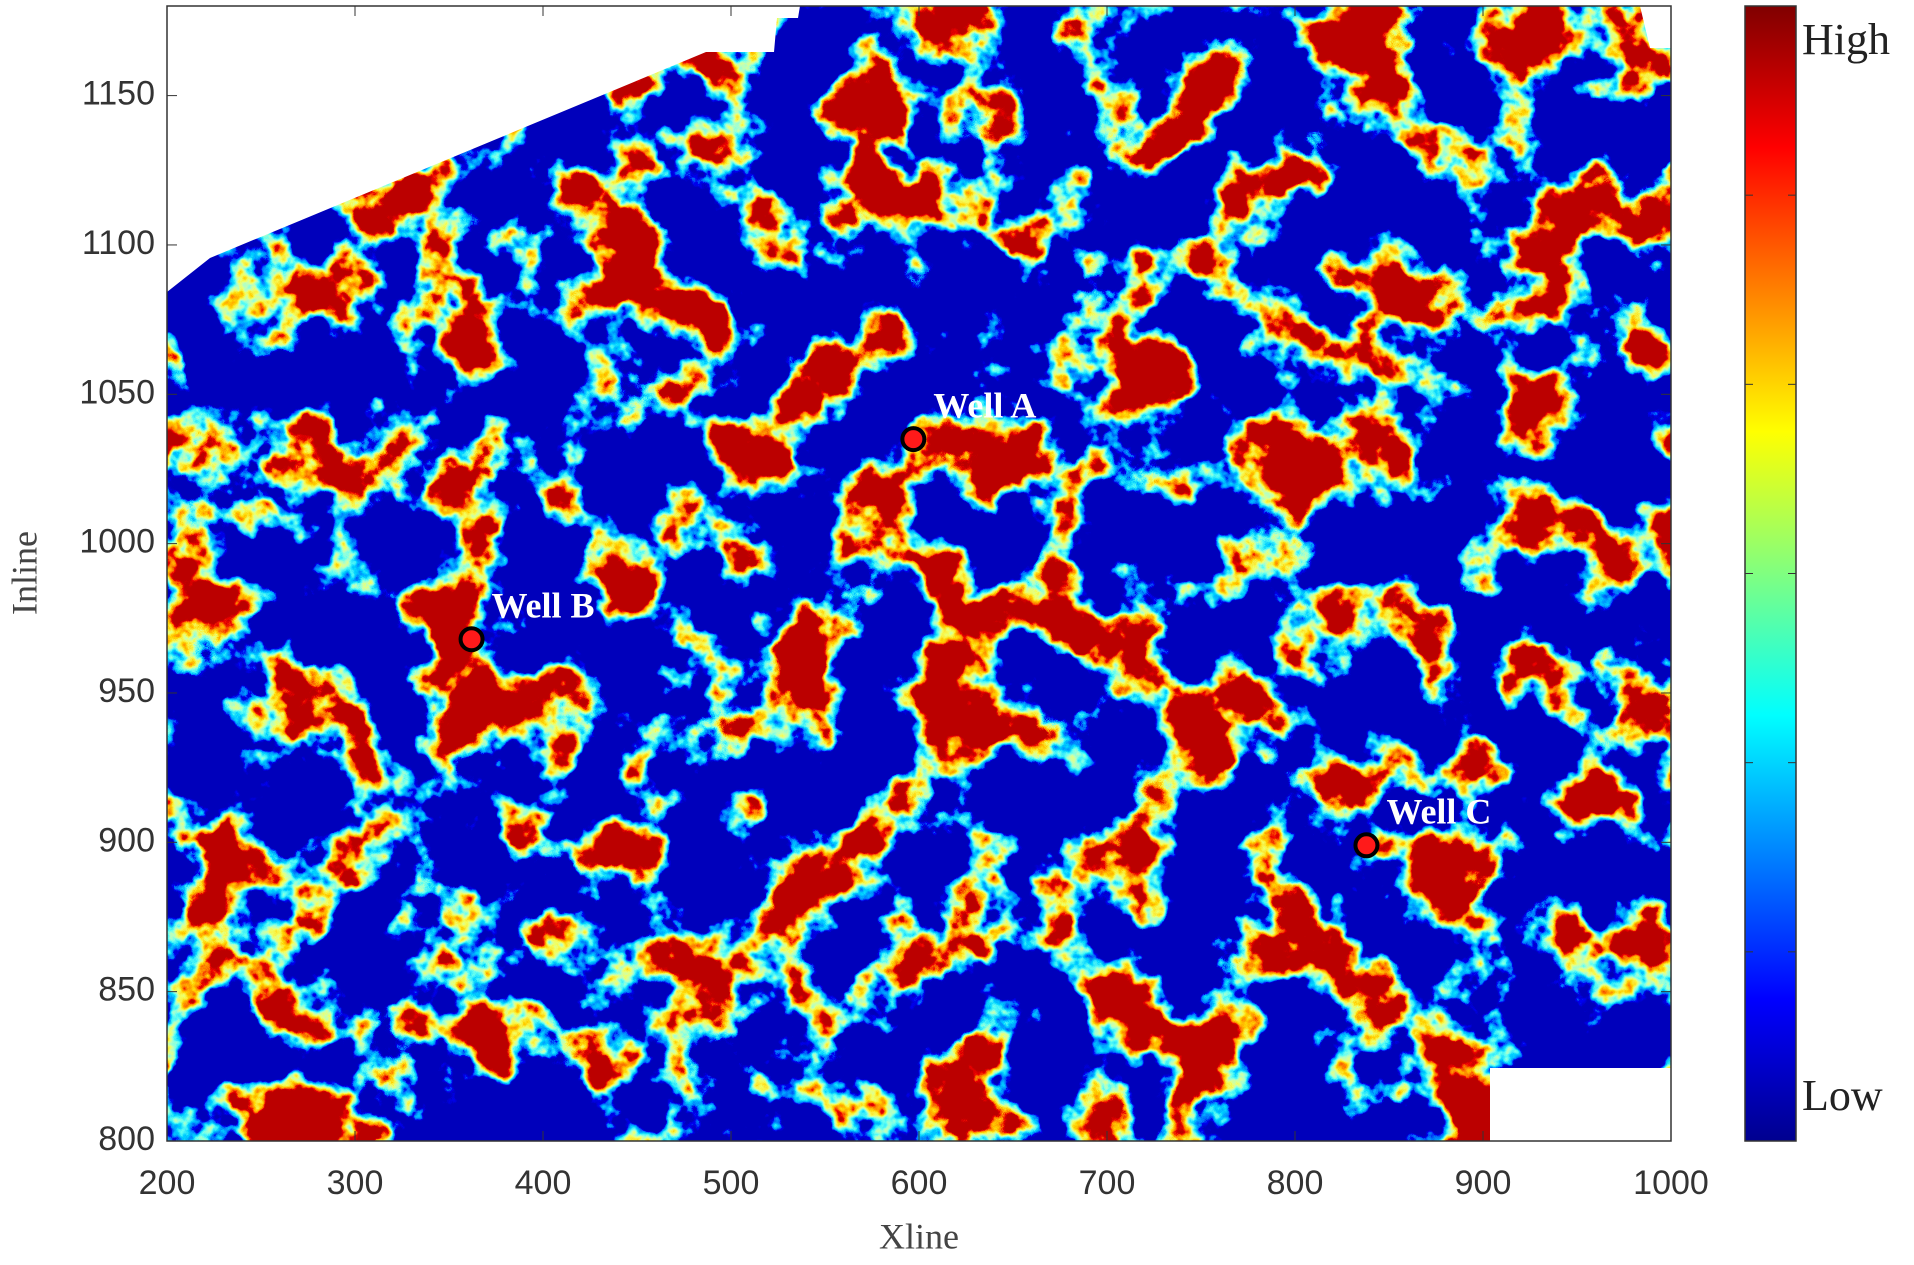  Describe the element at coordinates (543, 605) in the screenshot. I see `well-label: Well B` at that location.